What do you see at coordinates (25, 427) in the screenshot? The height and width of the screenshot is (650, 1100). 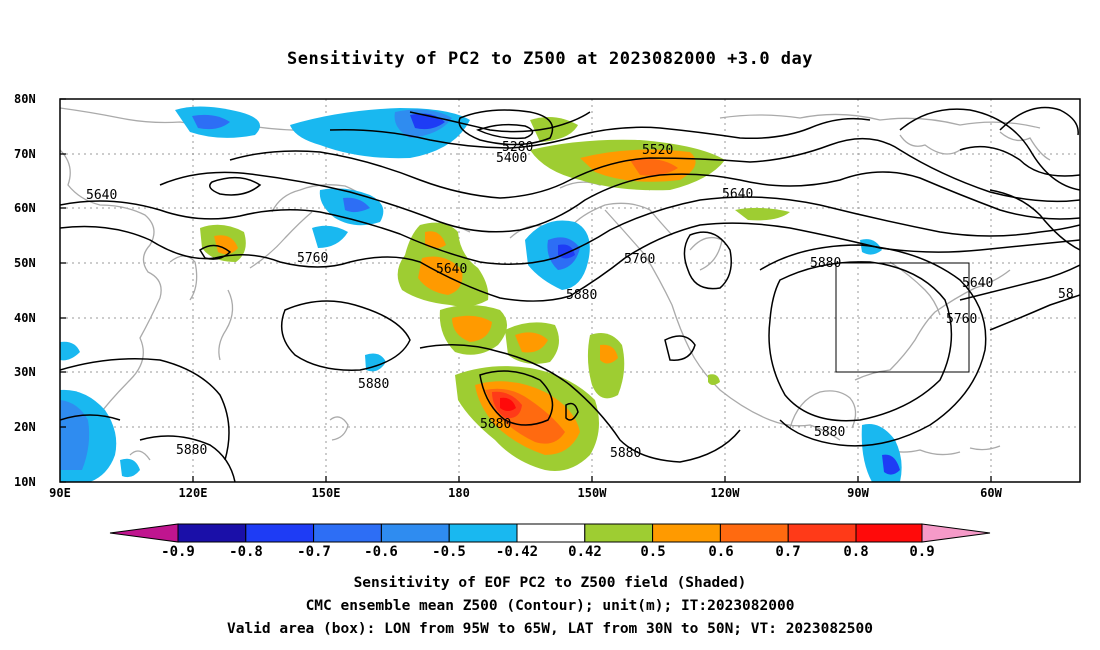 I see `lat-label: 20N` at bounding box center [25, 427].